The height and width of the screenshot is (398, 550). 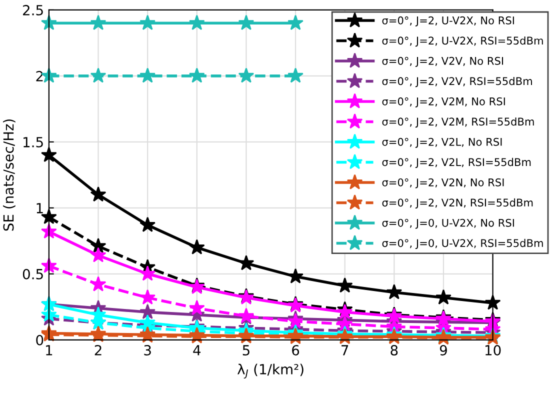 I want to click on y-tick-label: 1.5, so click(x=33, y=142).